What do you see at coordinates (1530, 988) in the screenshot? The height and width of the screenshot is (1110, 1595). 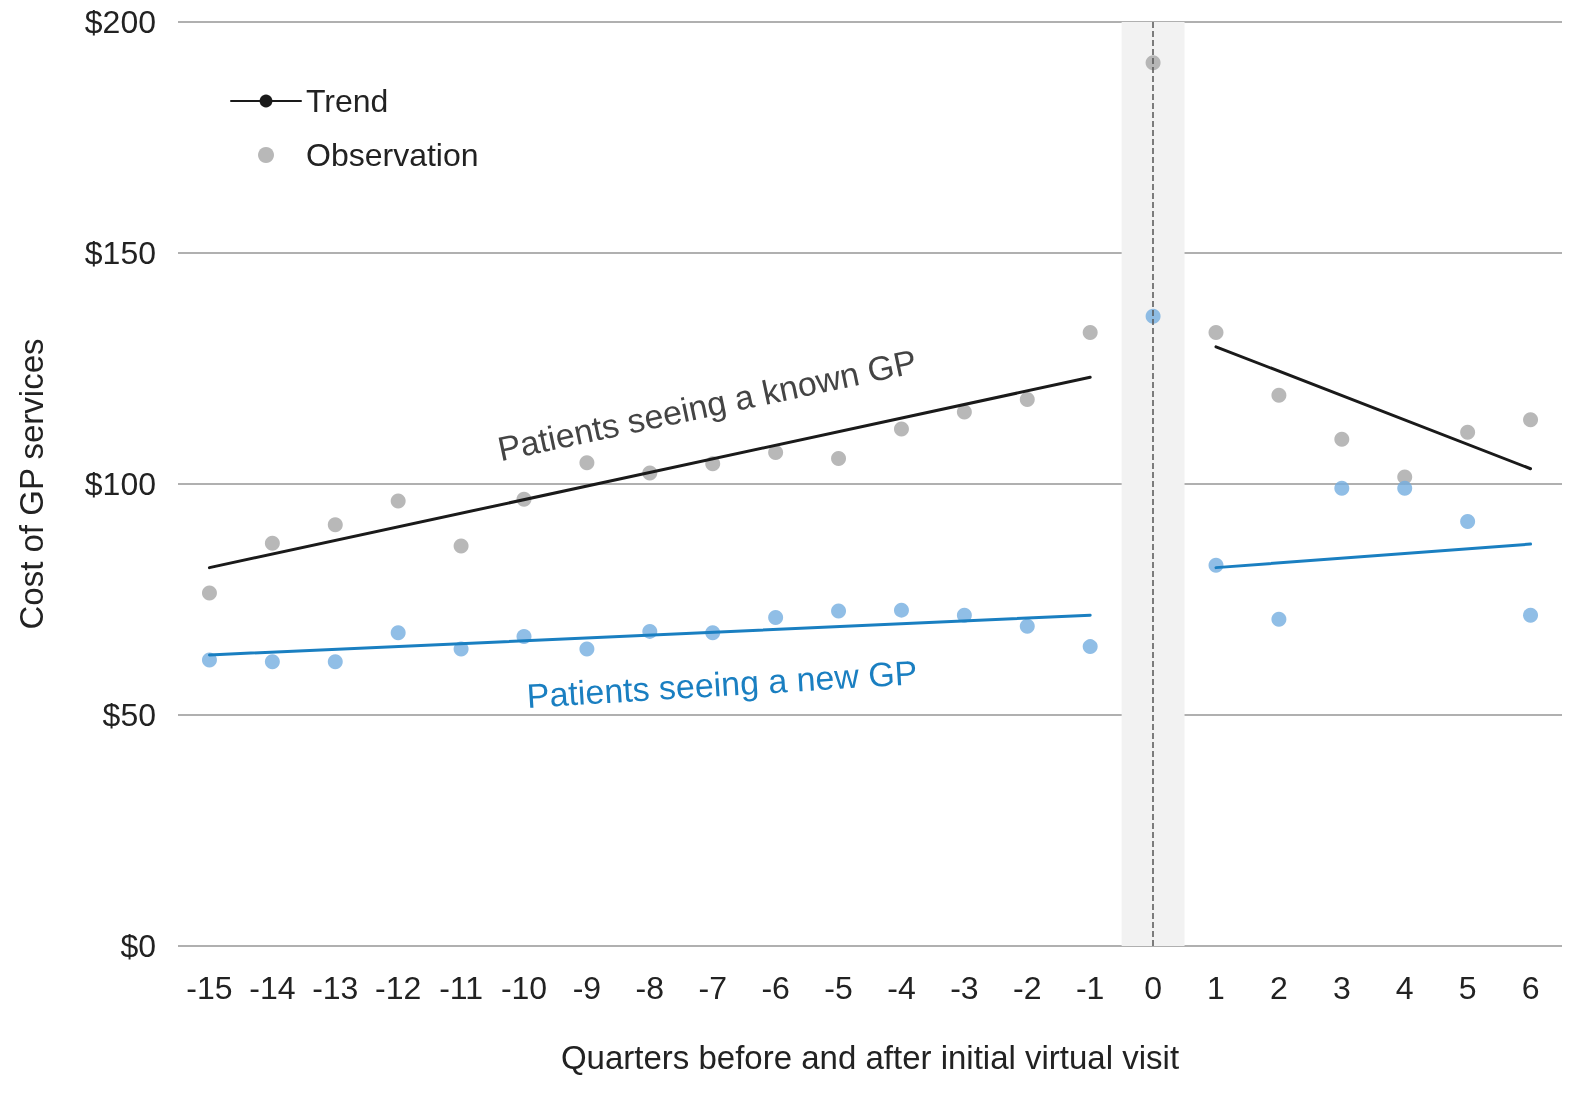 I see `x-tick-label: 6` at bounding box center [1530, 988].